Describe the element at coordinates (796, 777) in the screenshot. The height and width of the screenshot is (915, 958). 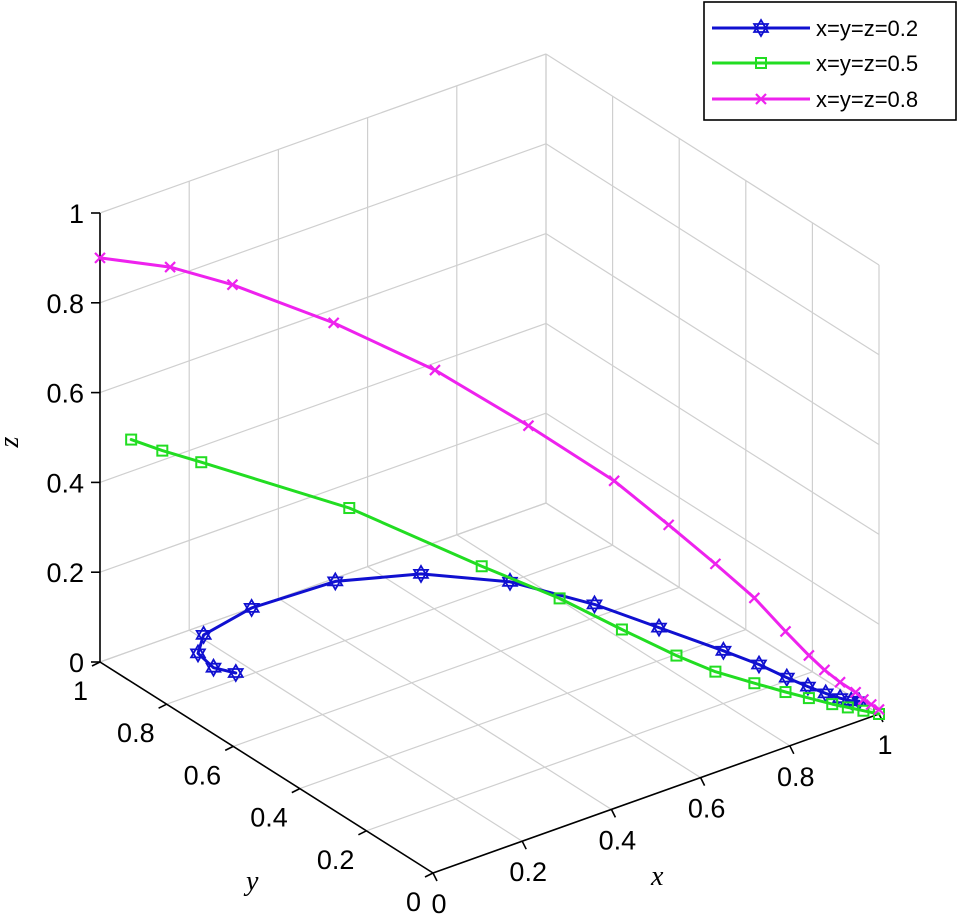
I see `x-tick-label: 0.8` at that location.